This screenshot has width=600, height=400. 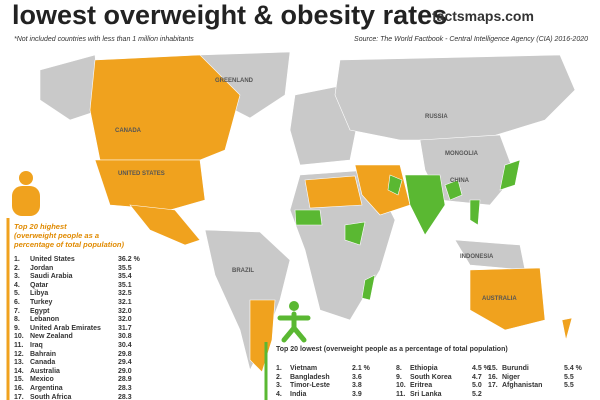 What do you see at coordinates (477, 386) in the screenshot?
I see `value: 5.0` at bounding box center [477, 386].